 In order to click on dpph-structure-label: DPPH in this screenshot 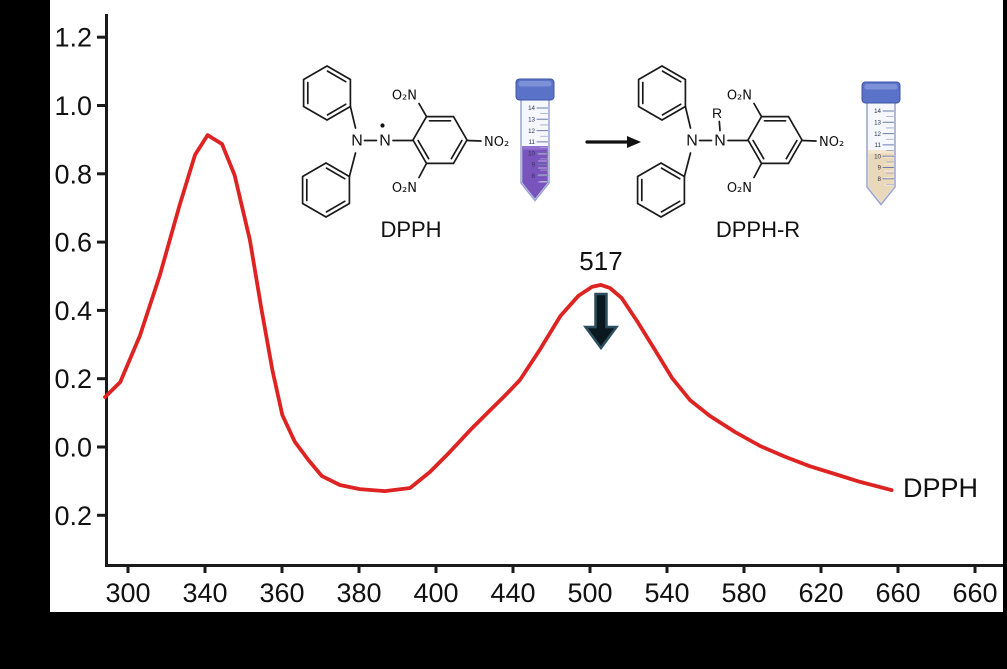, I will do `click(410, 229)`.